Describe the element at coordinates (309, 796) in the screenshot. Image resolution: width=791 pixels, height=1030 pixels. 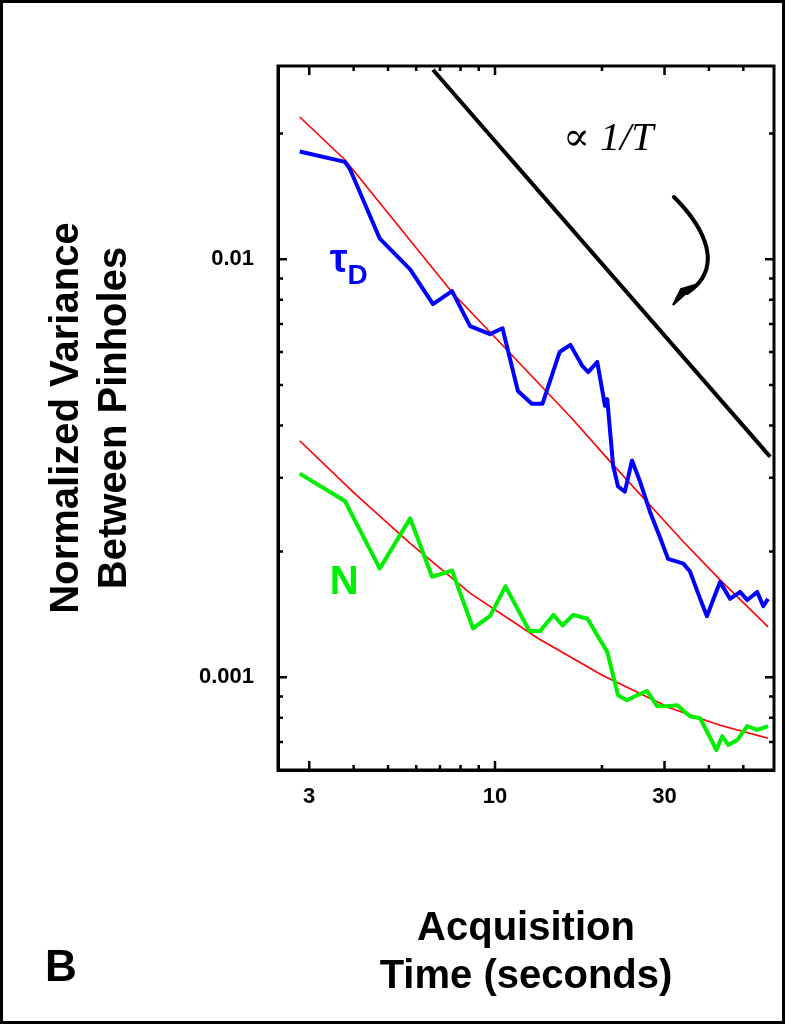
I see `x-tick-label: 3` at that location.